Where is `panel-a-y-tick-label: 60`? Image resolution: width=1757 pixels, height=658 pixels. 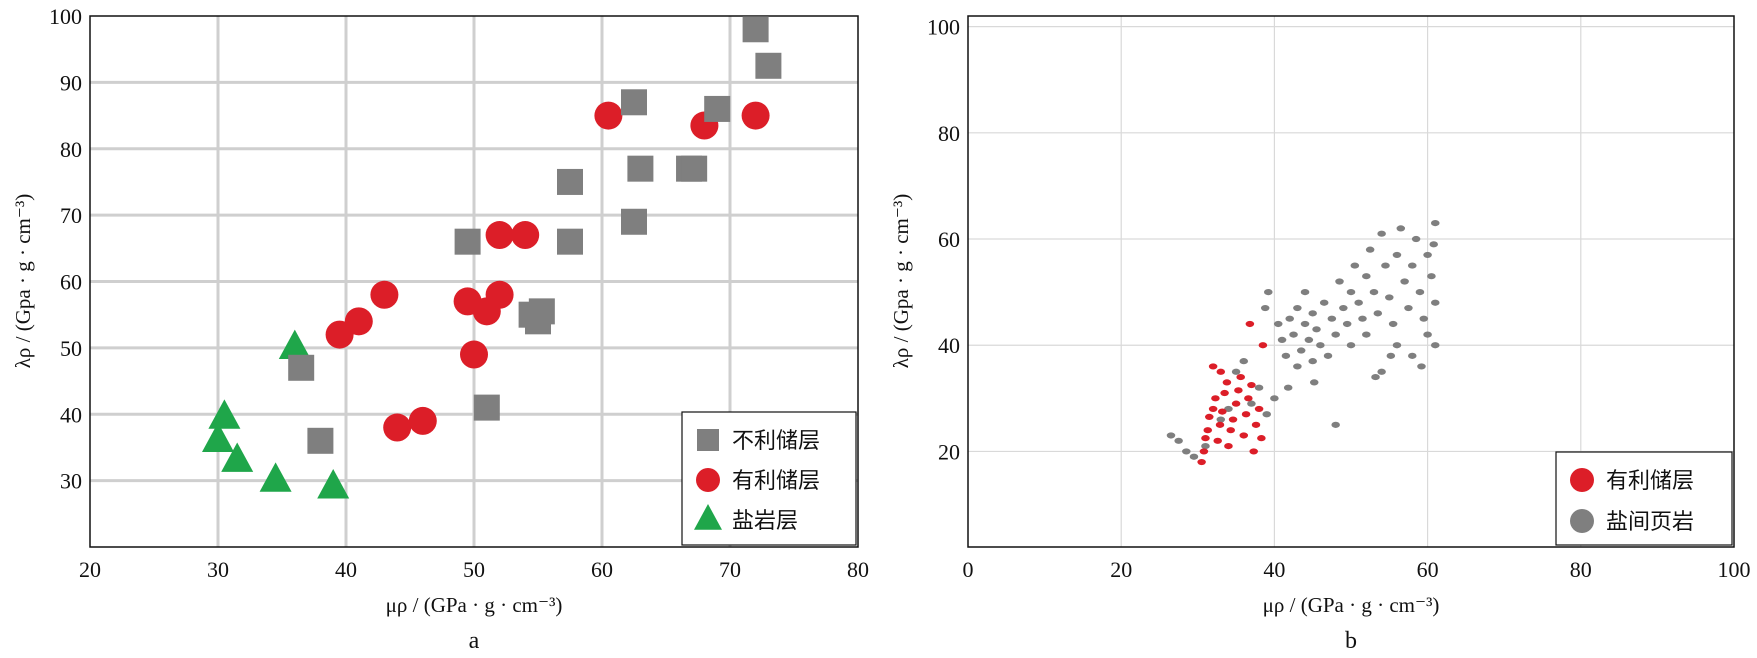 panel-a-y-tick-label: 60 is located at coordinates (71, 282).